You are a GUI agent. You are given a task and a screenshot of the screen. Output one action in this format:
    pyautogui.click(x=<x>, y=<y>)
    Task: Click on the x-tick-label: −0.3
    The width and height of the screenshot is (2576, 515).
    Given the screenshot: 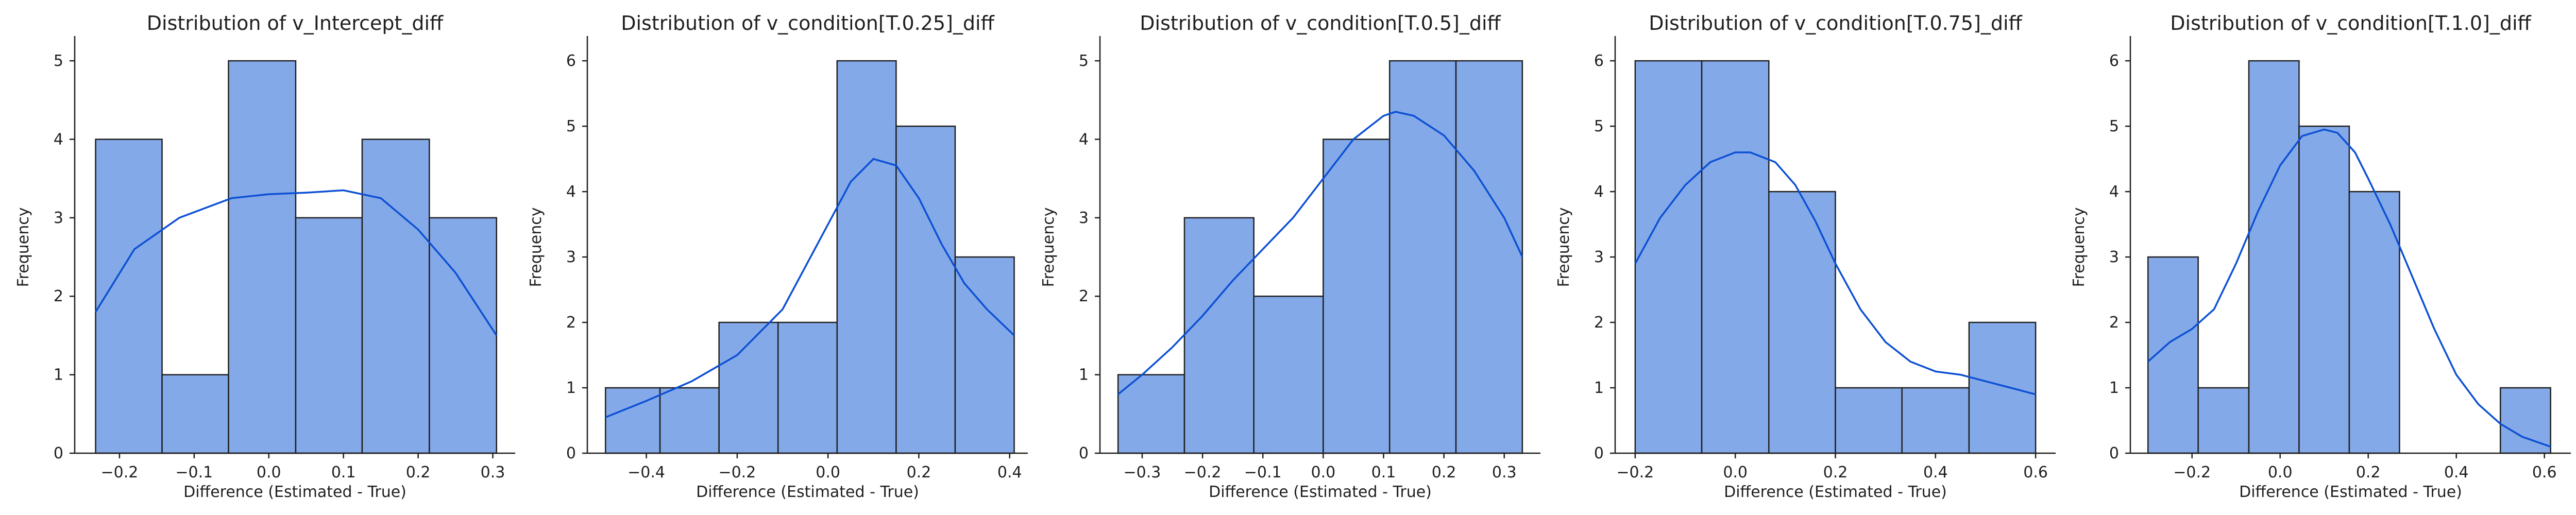 What is the action you would take?
    pyautogui.click(x=1142, y=473)
    